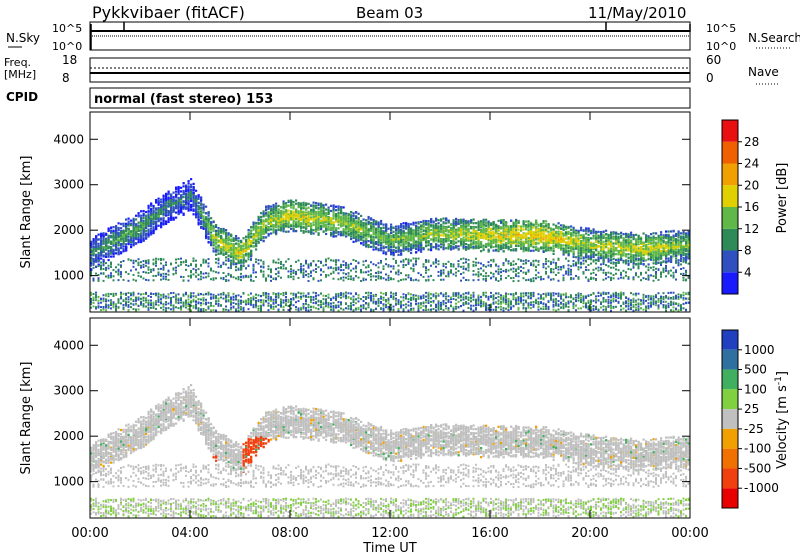 This screenshot has height=554, width=800. What do you see at coordinates (20, 74) in the screenshot?
I see `freq-label-line2: [MHz]` at bounding box center [20, 74].